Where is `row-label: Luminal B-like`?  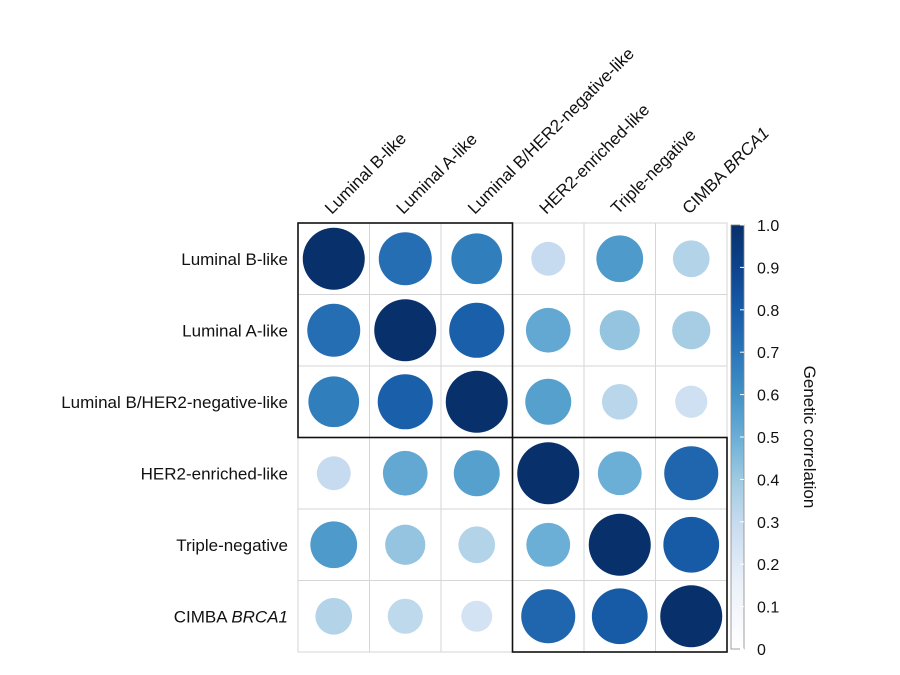 row-label: Luminal B-like is located at coordinates (234, 259).